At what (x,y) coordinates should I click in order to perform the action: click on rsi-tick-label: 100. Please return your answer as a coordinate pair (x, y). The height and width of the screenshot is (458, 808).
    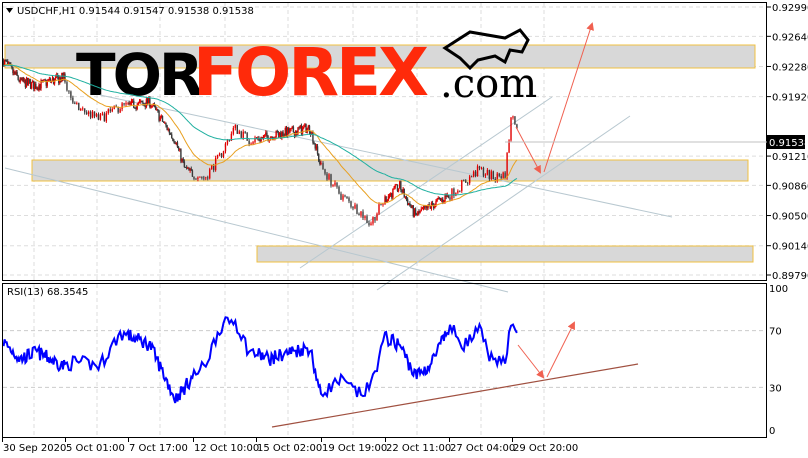
    Looking at the image, I should click on (778, 289).